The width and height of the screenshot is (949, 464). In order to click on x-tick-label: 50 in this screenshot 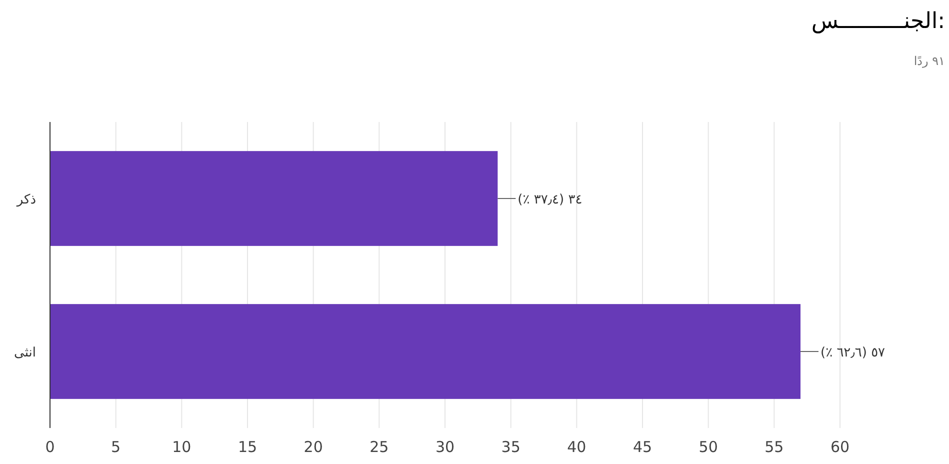, I will do `click(708, 447)`.